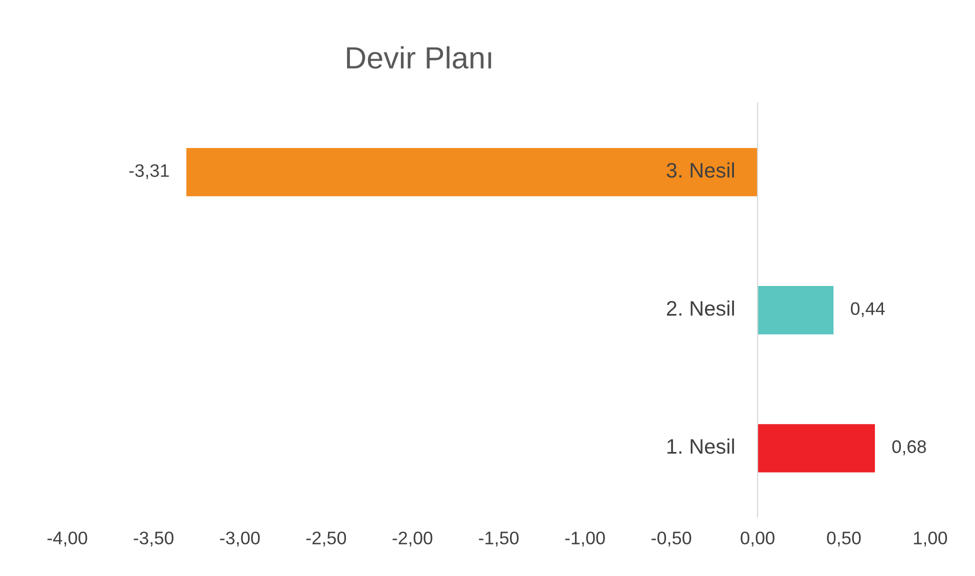  Describe the element at coordinates (326, 539) in the screenshot. I see `x-tick-label: -2,50` at that location.